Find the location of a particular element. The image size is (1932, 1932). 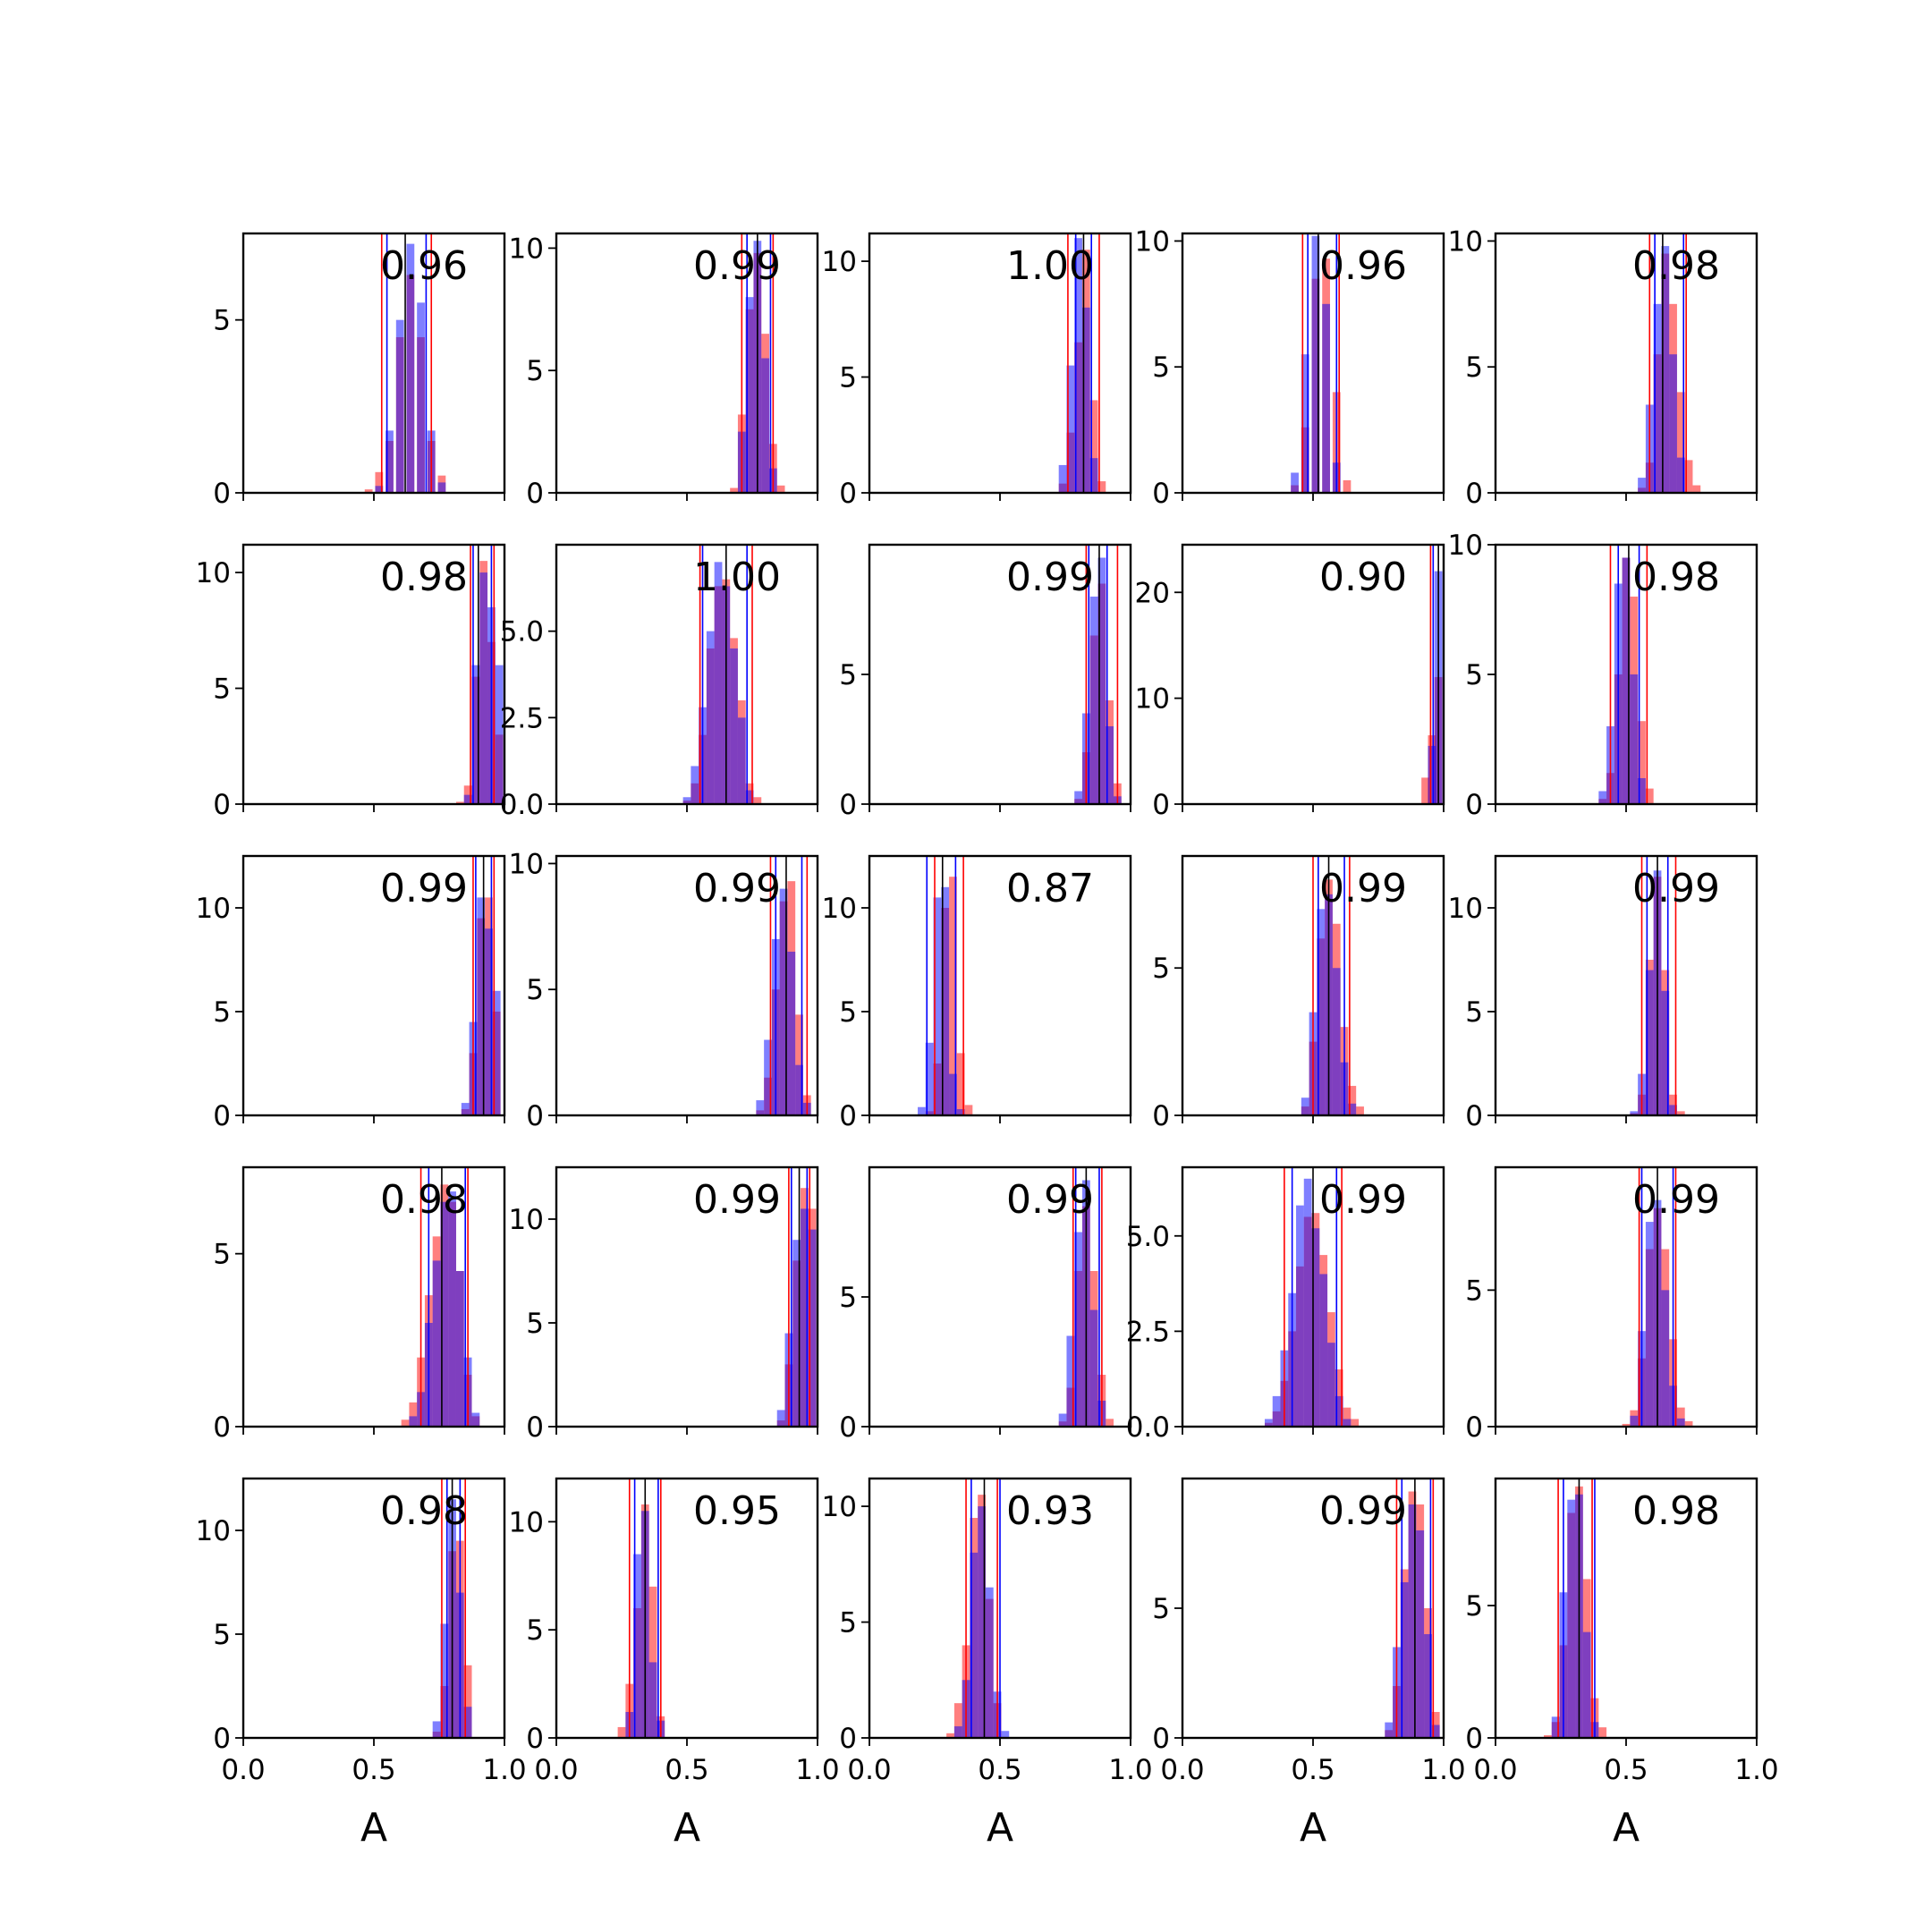

x-tick-label: 0.0 is located at coordinates (1495, 1770).